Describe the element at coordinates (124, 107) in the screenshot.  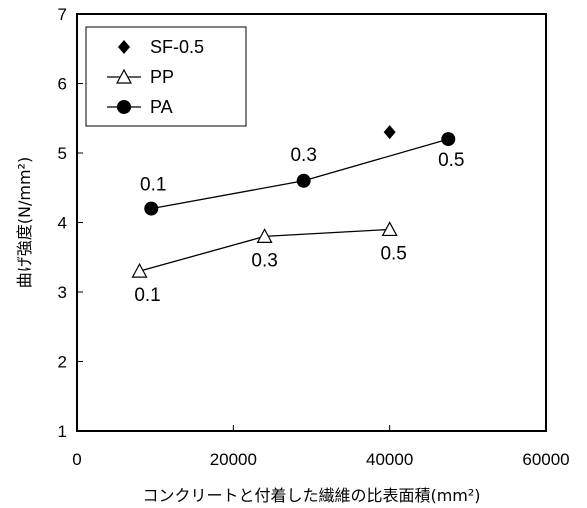
I see `legend-marker-pa` at that location.